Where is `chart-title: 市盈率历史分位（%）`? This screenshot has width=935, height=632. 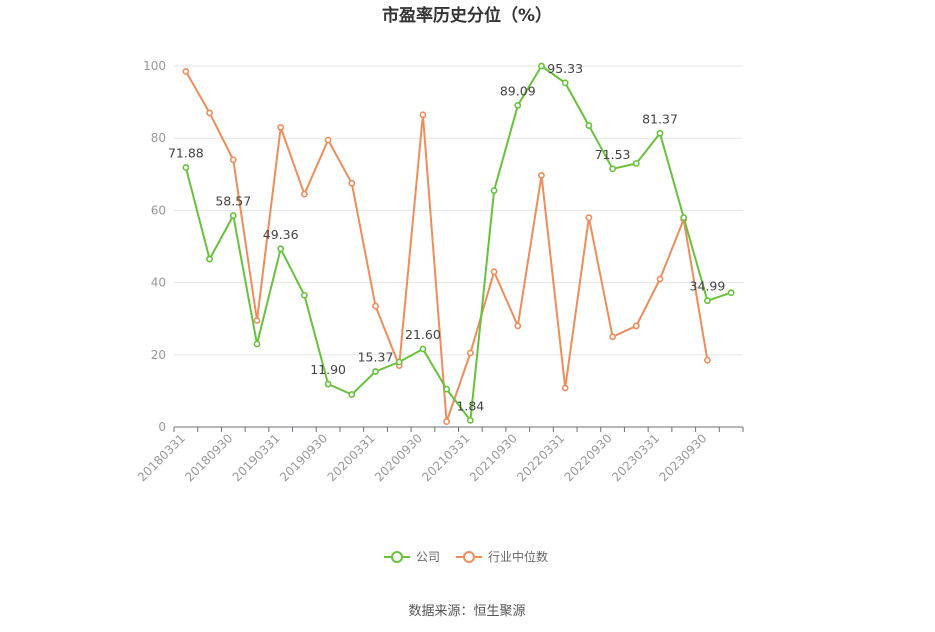
chart-title: 市盈率历史分位（%） is located at coordinates (467, 15).